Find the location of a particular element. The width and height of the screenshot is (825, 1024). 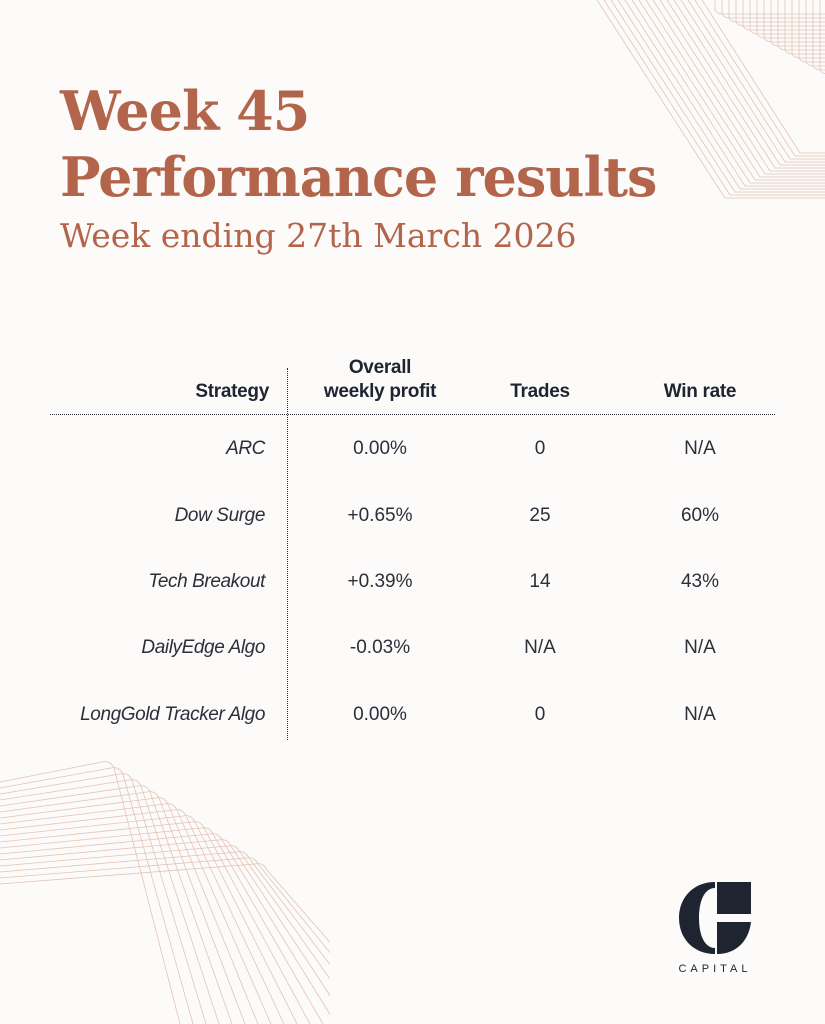

table-row: ARC 0.00% 0 N/A is located at coordinates (412, 449).